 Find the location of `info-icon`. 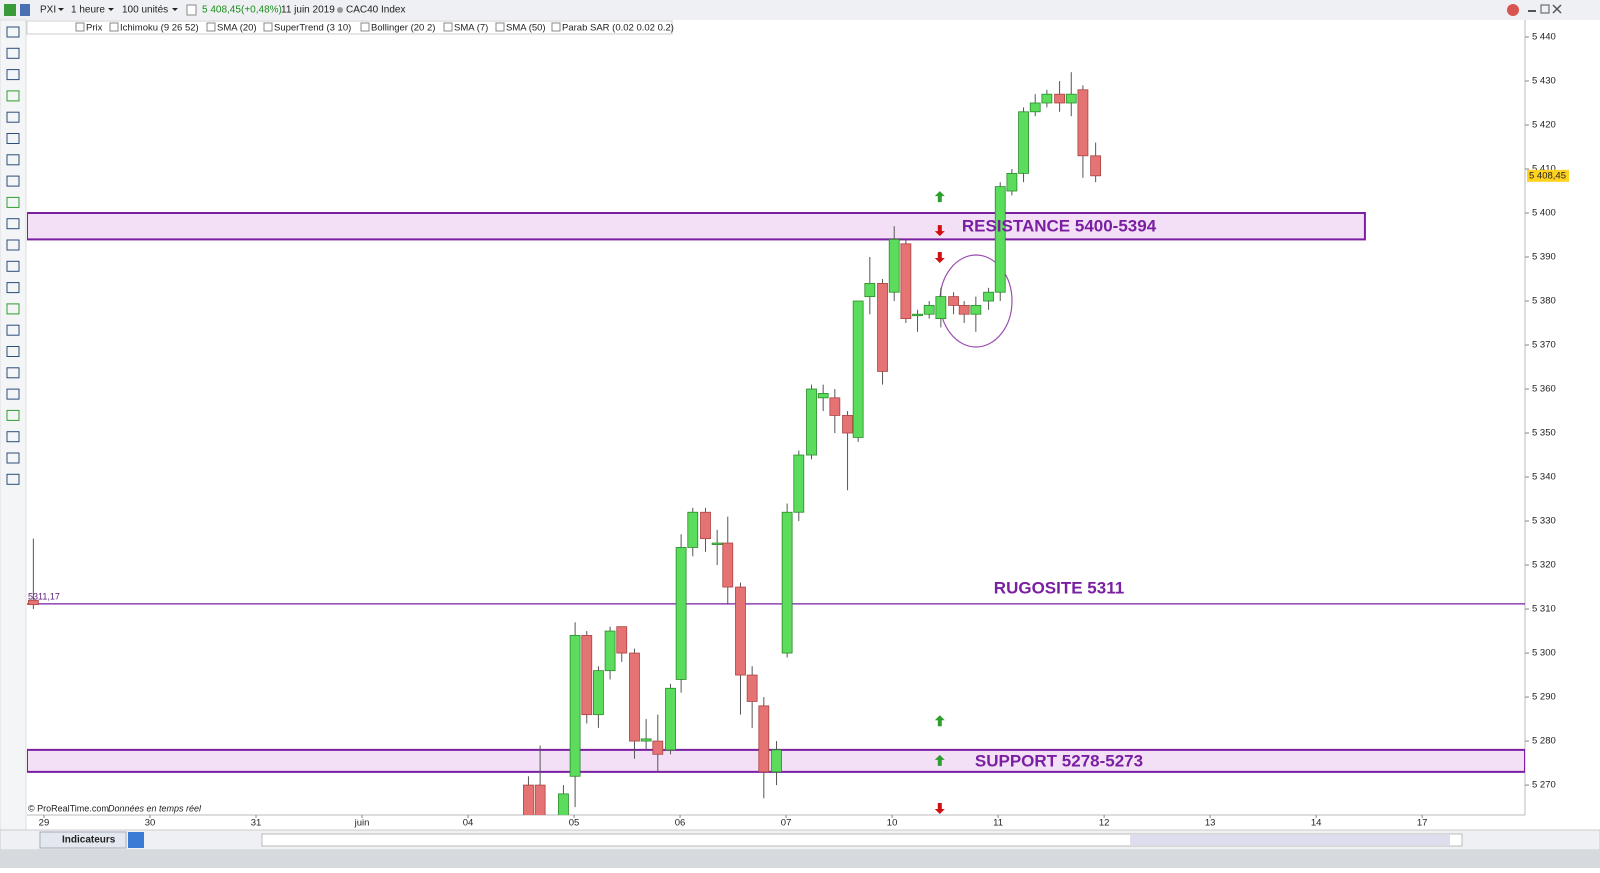

info-icon is located at coordinates (191, 10).